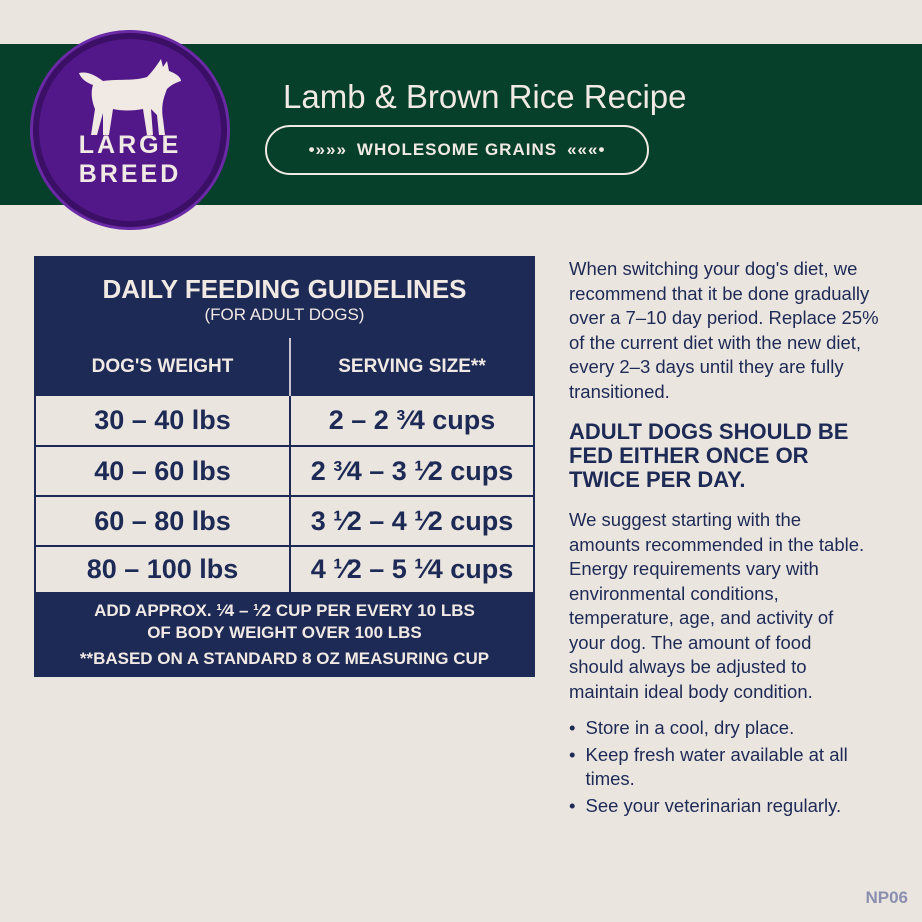  What do you see at coordinates (412, 420) in the screenshot?
I see `row-serving: 2 – 2 ³⁄4 cups` at bounding box center [412, 420].